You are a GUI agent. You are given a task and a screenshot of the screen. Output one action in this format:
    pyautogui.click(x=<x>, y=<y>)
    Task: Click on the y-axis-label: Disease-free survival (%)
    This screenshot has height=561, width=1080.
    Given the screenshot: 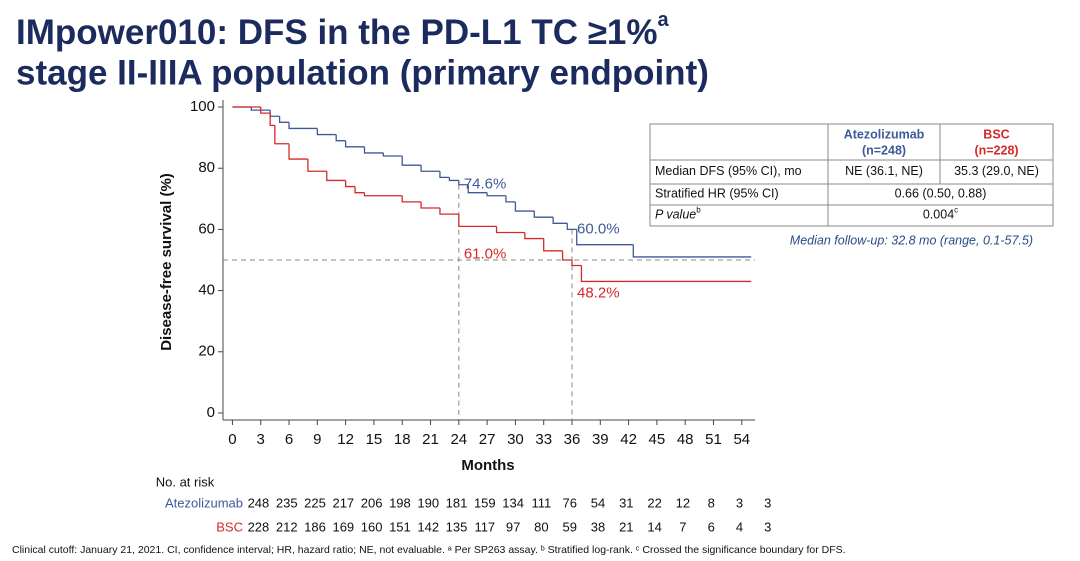 What is the action you would take?
    pyautogui.click(x=166, y=262)
    